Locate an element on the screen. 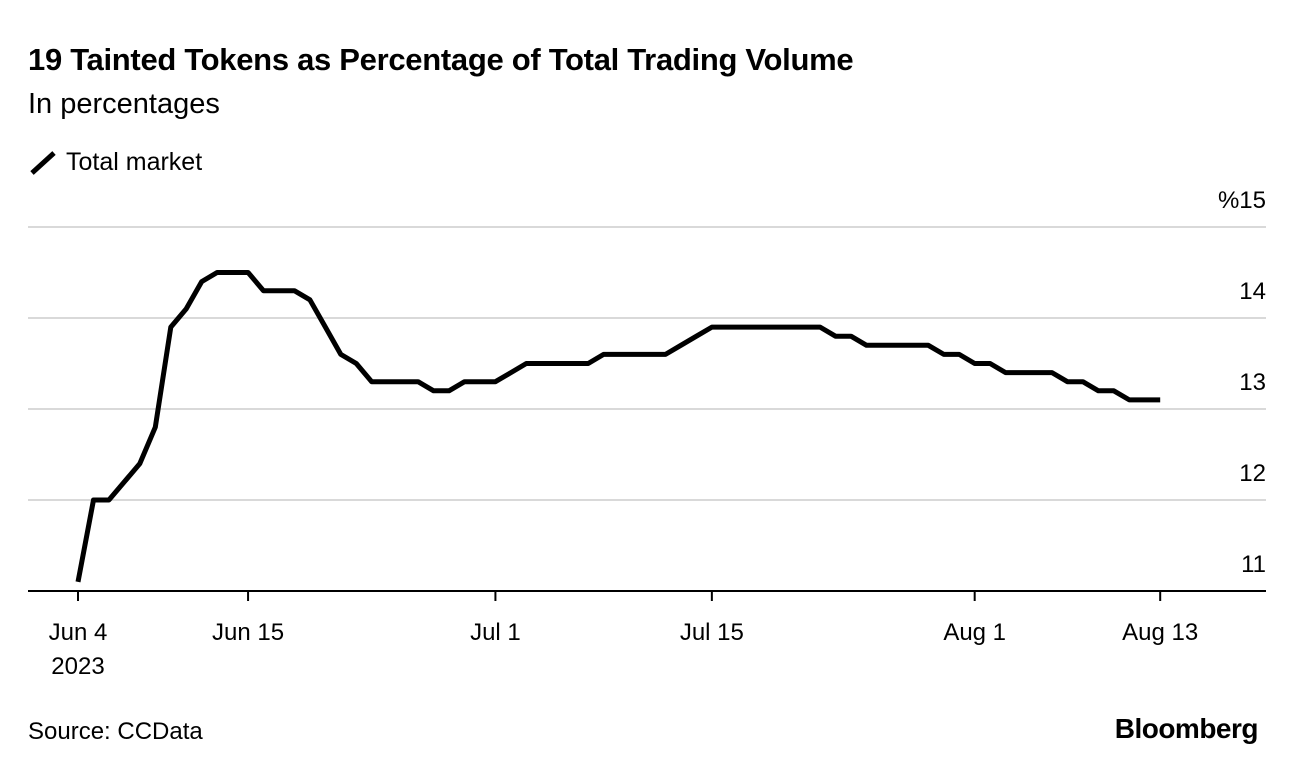  legend-label-total-market: Total market is located at coordinates (134, 162).